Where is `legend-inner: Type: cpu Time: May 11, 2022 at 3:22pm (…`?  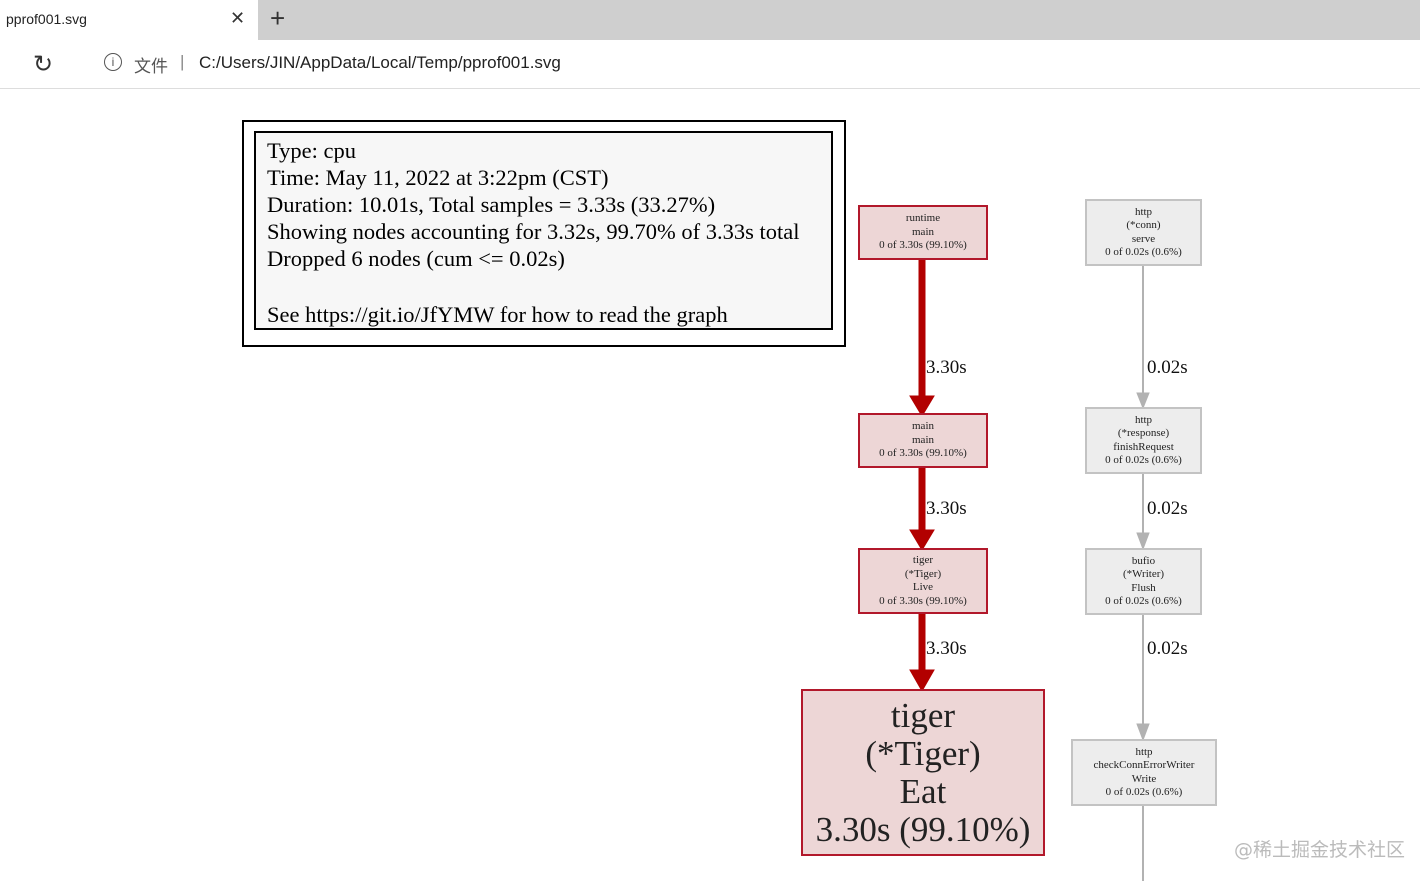 legend-inner: Type: cpu Time: May 11, 2022 at 3:22pm (… is located at coordinates (543, 230).